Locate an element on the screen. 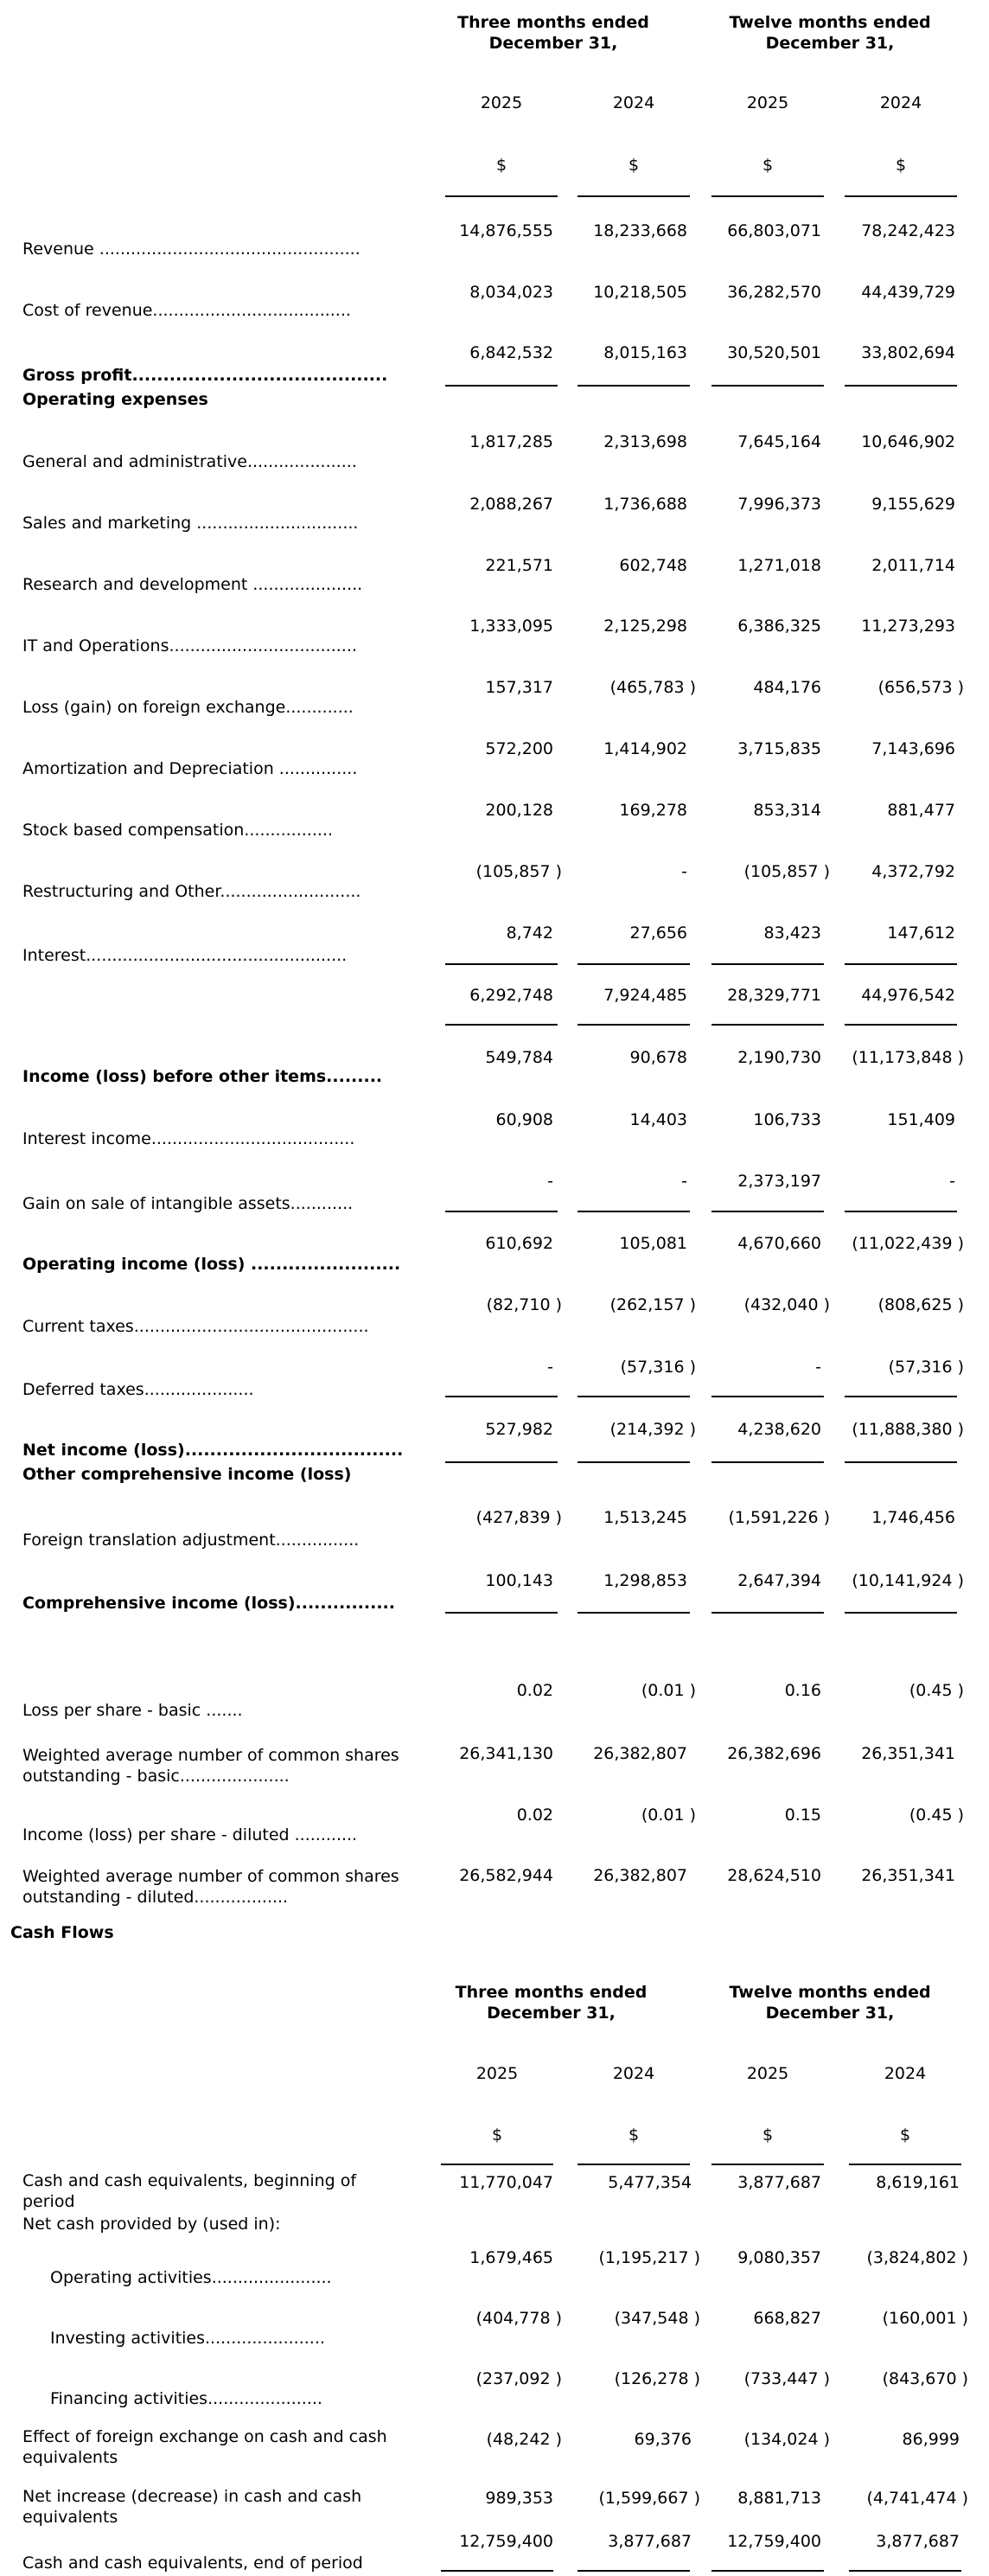  cf-currency-col-4: $ is located at coordinates (905, 2135).